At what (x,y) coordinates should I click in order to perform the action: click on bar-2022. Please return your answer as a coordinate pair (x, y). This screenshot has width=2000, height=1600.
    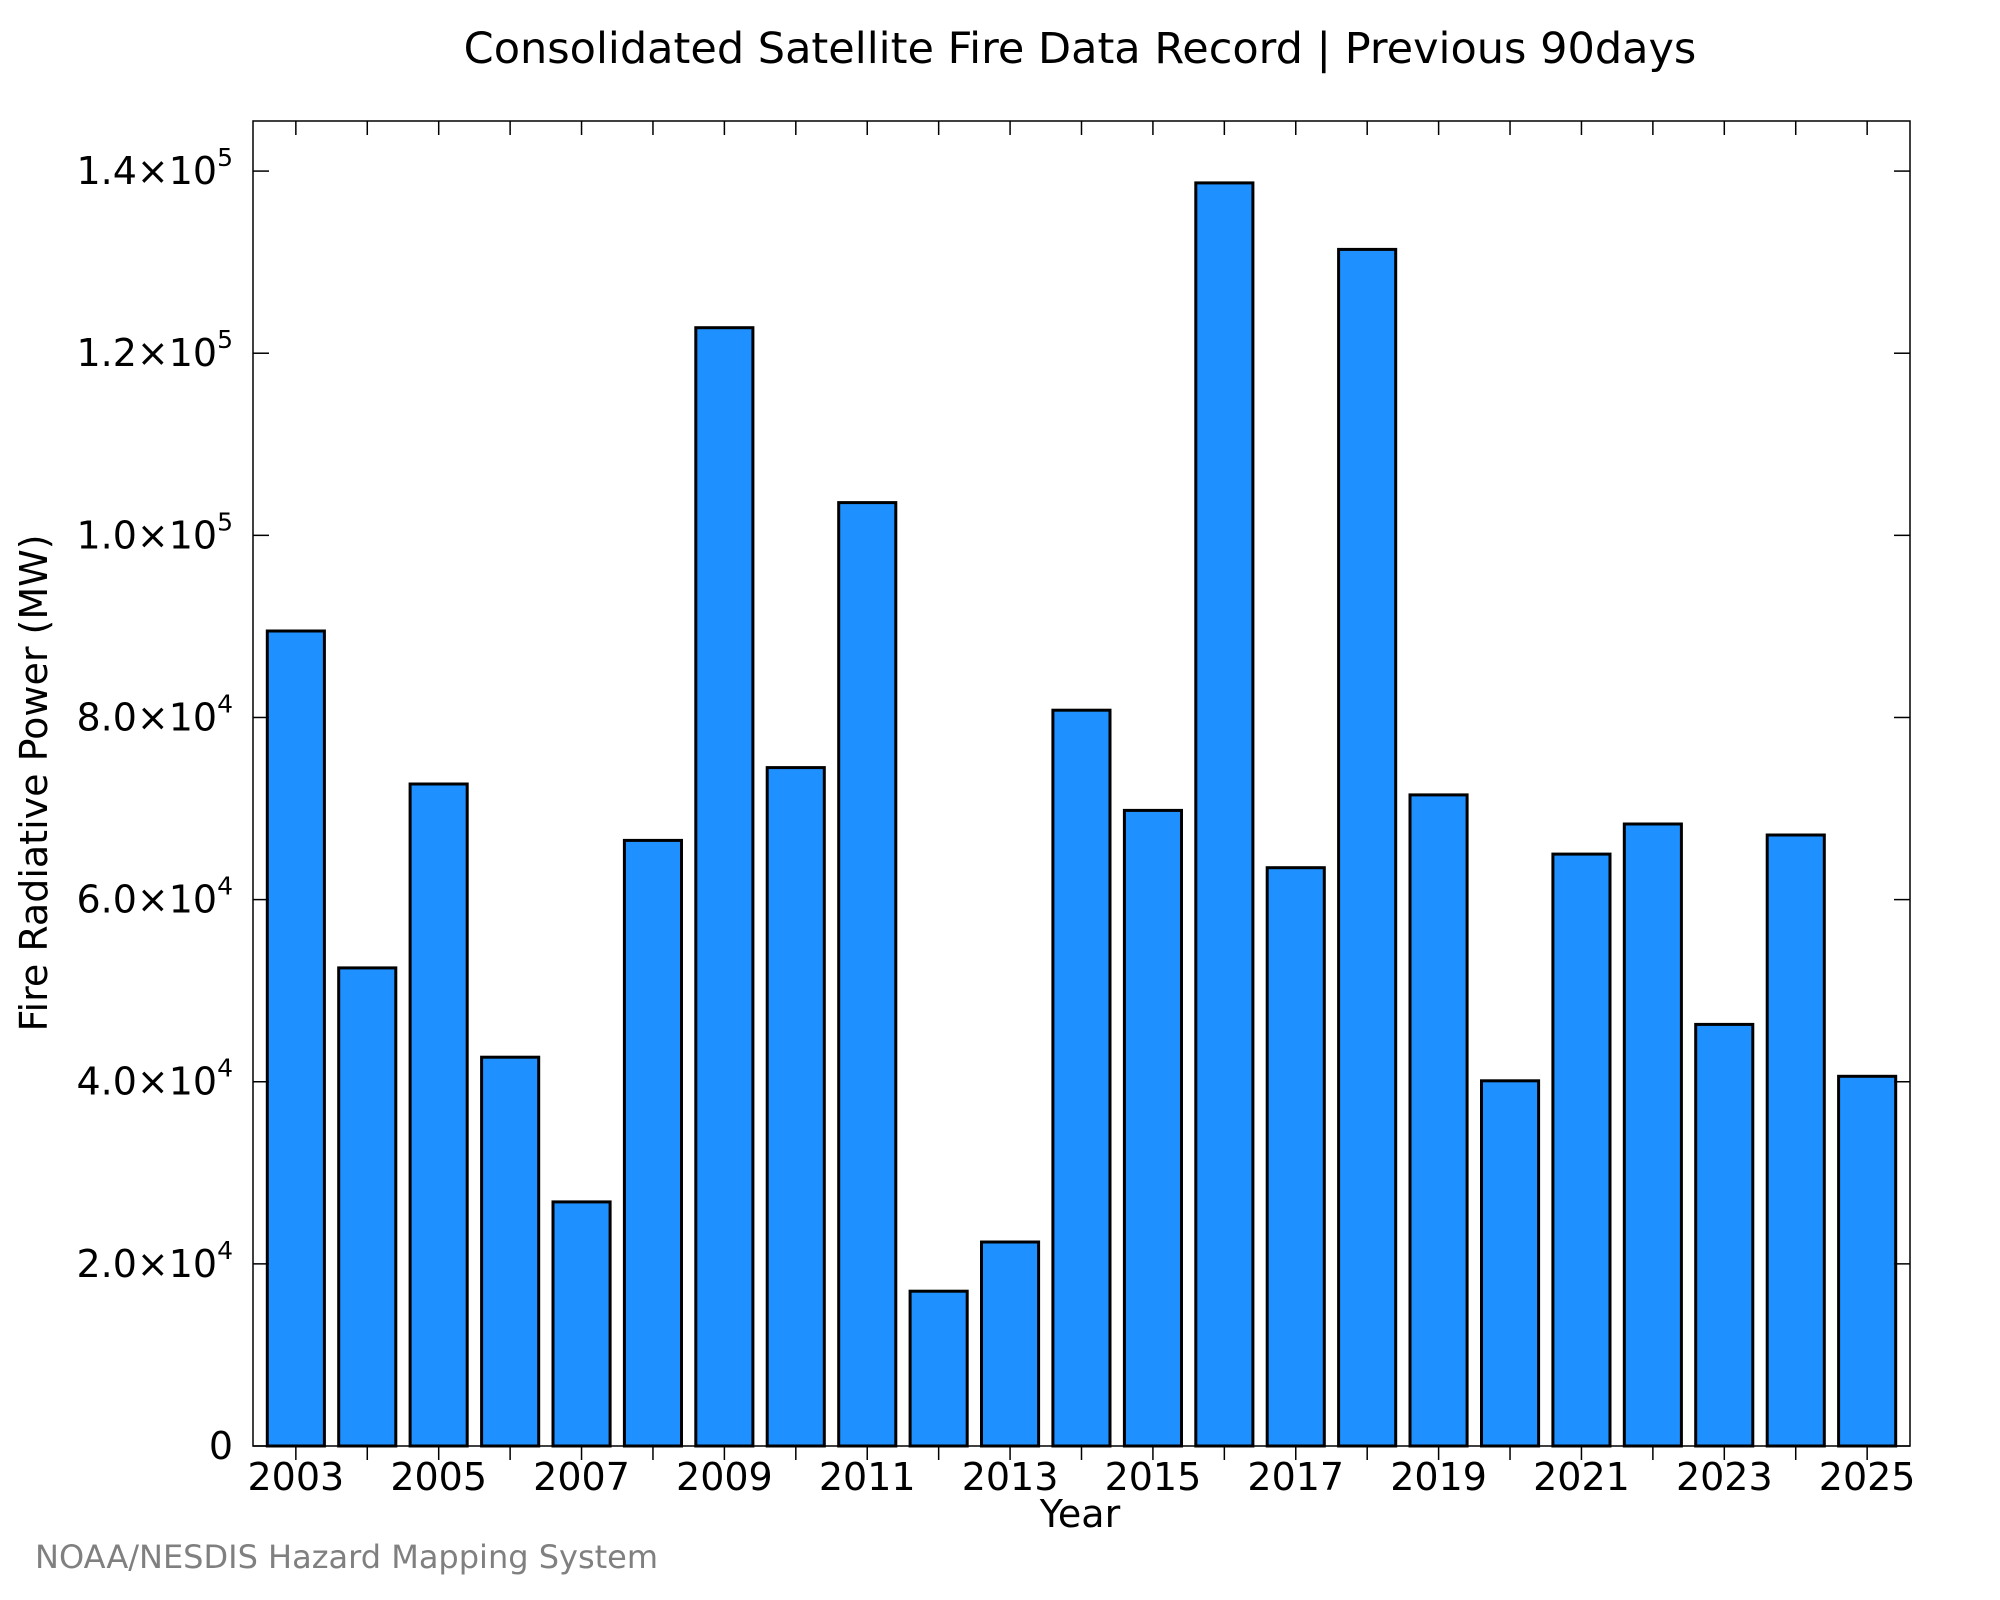
    Looking at the image, I should click on (1652, 1135).